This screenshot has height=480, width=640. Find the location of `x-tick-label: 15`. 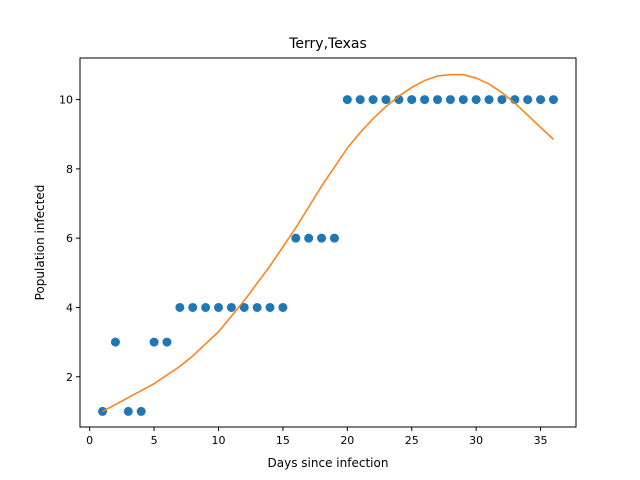

x-tick-label: 15 is located at coordinates (283, 440).